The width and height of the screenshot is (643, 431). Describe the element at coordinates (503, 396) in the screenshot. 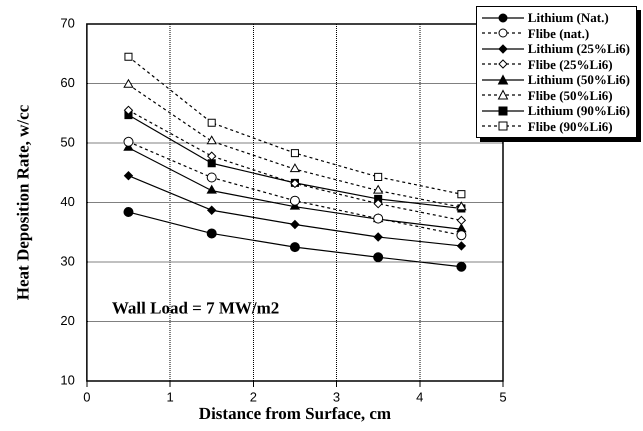

I see `x-tick-label: 5` at that location.